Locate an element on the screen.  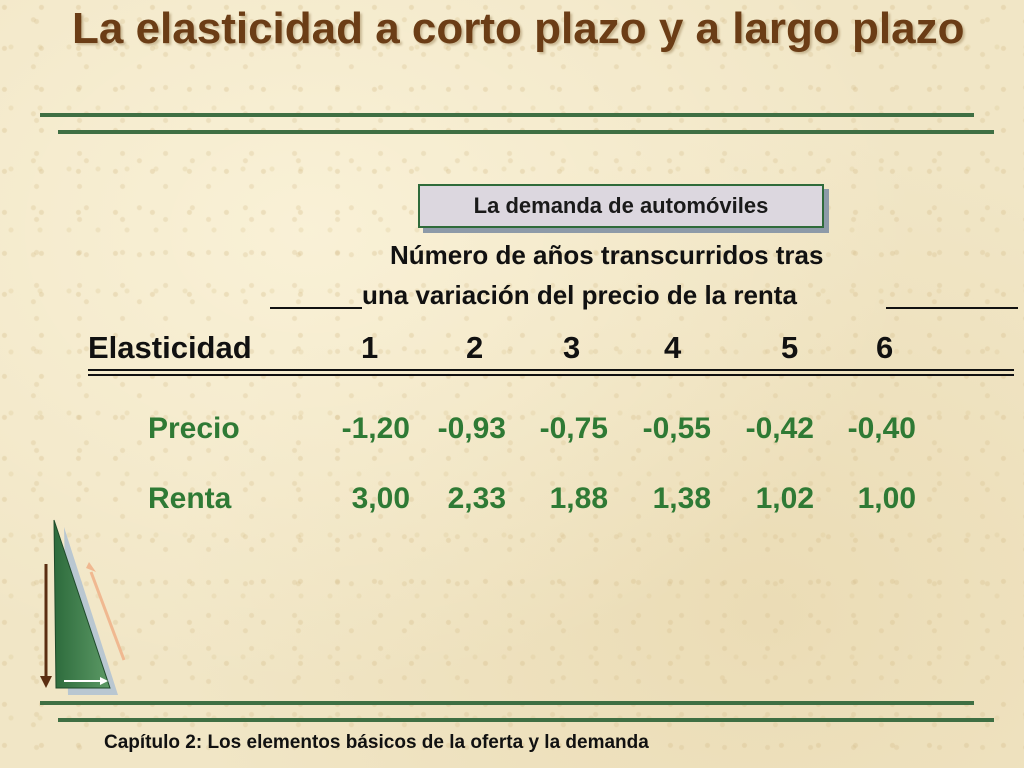
elasticity-header: Elasticidad is located at coordinates (170, 347).